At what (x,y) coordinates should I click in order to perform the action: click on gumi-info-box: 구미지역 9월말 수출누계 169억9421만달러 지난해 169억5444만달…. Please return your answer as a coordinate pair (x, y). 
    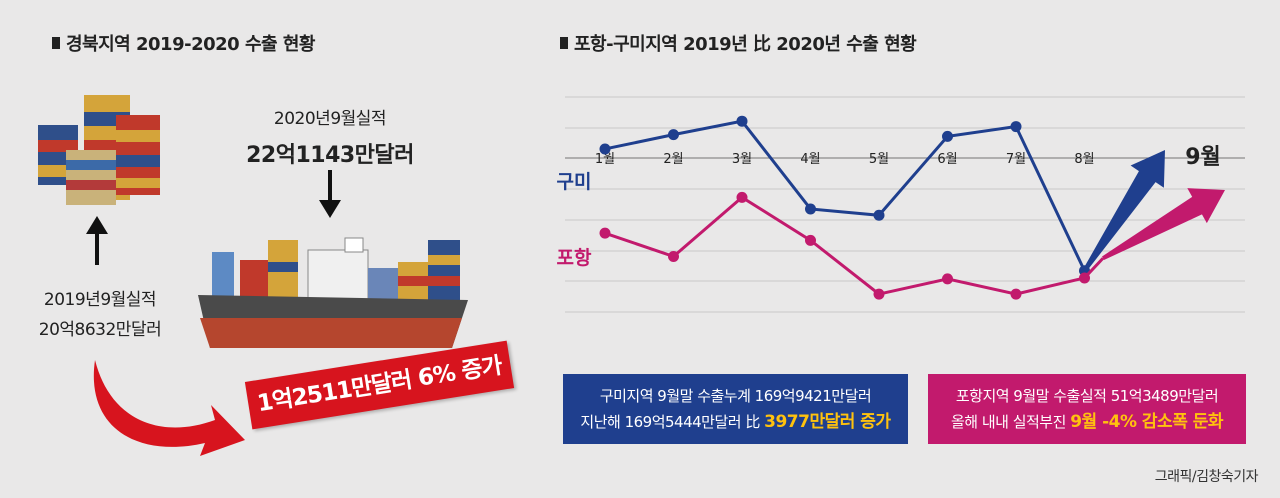
    Looking at the image, I should click on (735, 409).